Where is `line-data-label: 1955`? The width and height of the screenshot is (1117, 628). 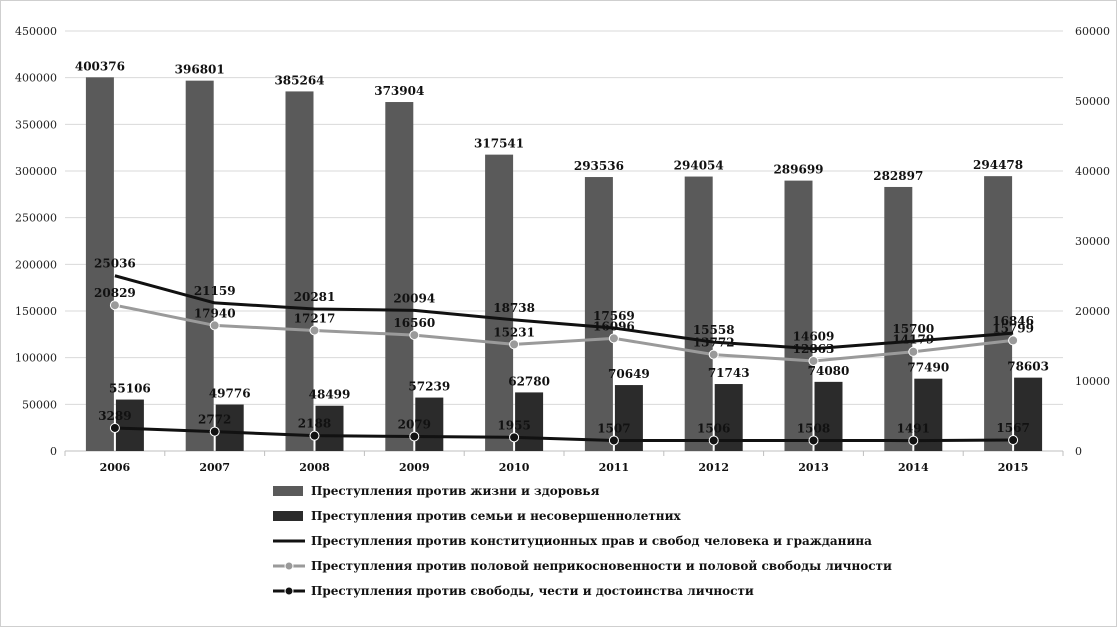 line-data-label: 1955 is located at coordinates (513, 425).